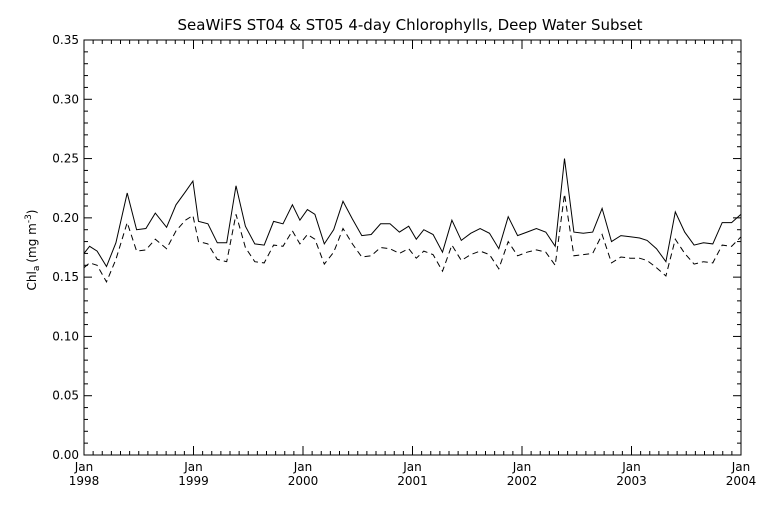 The image size is (768, 512). Describe the element at coordinates (65, 218) in the screenshot. I see `y-tick-label: 0.20` at that location.